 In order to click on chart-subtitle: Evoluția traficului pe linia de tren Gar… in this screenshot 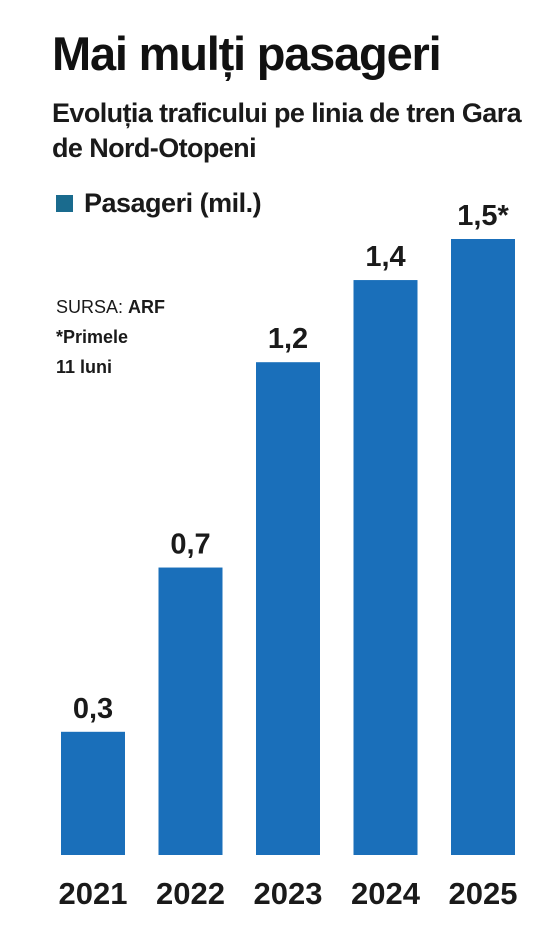, I will do `click(287, 130)`.